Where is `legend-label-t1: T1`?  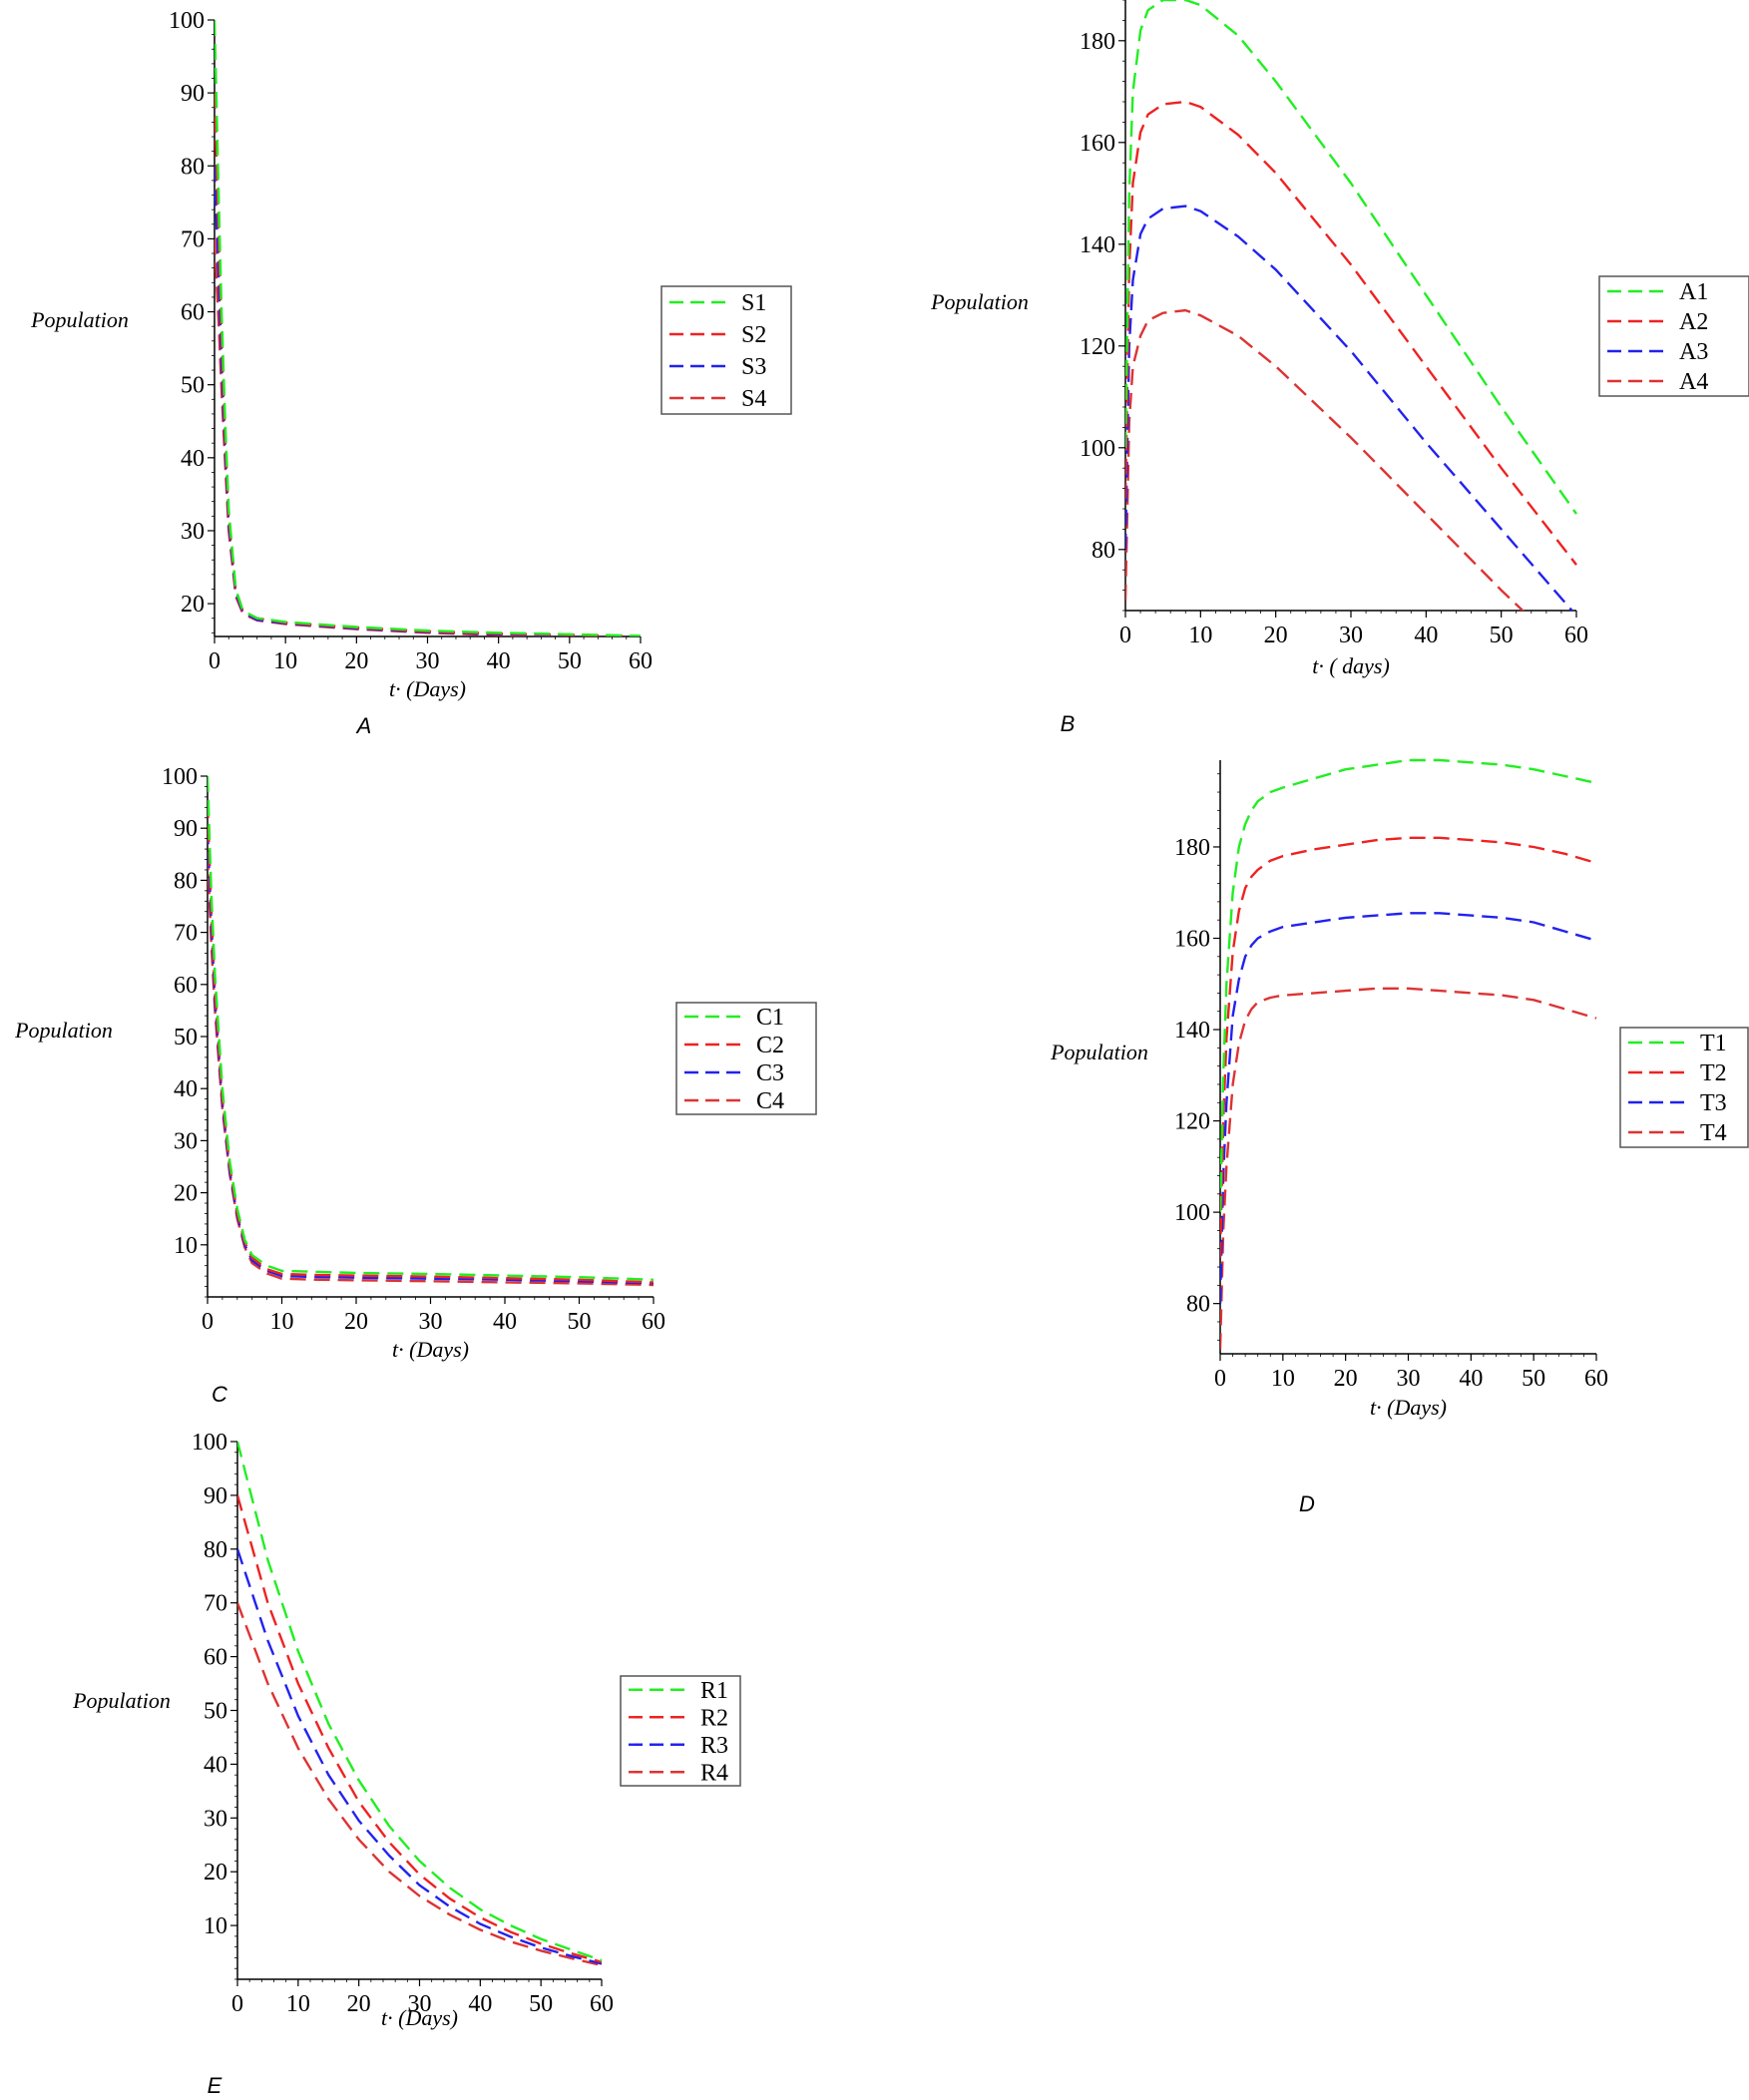 legend-label-t1: T1 is located at coordinates (1713, 1043).